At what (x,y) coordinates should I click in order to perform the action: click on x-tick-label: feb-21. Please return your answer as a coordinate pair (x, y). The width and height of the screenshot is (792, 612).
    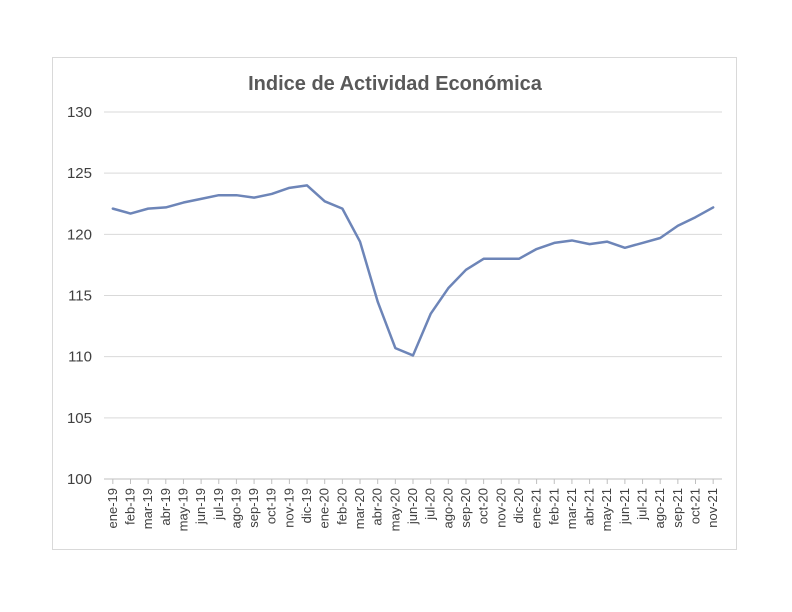
    Looking at the image, I should click on (553, 506).